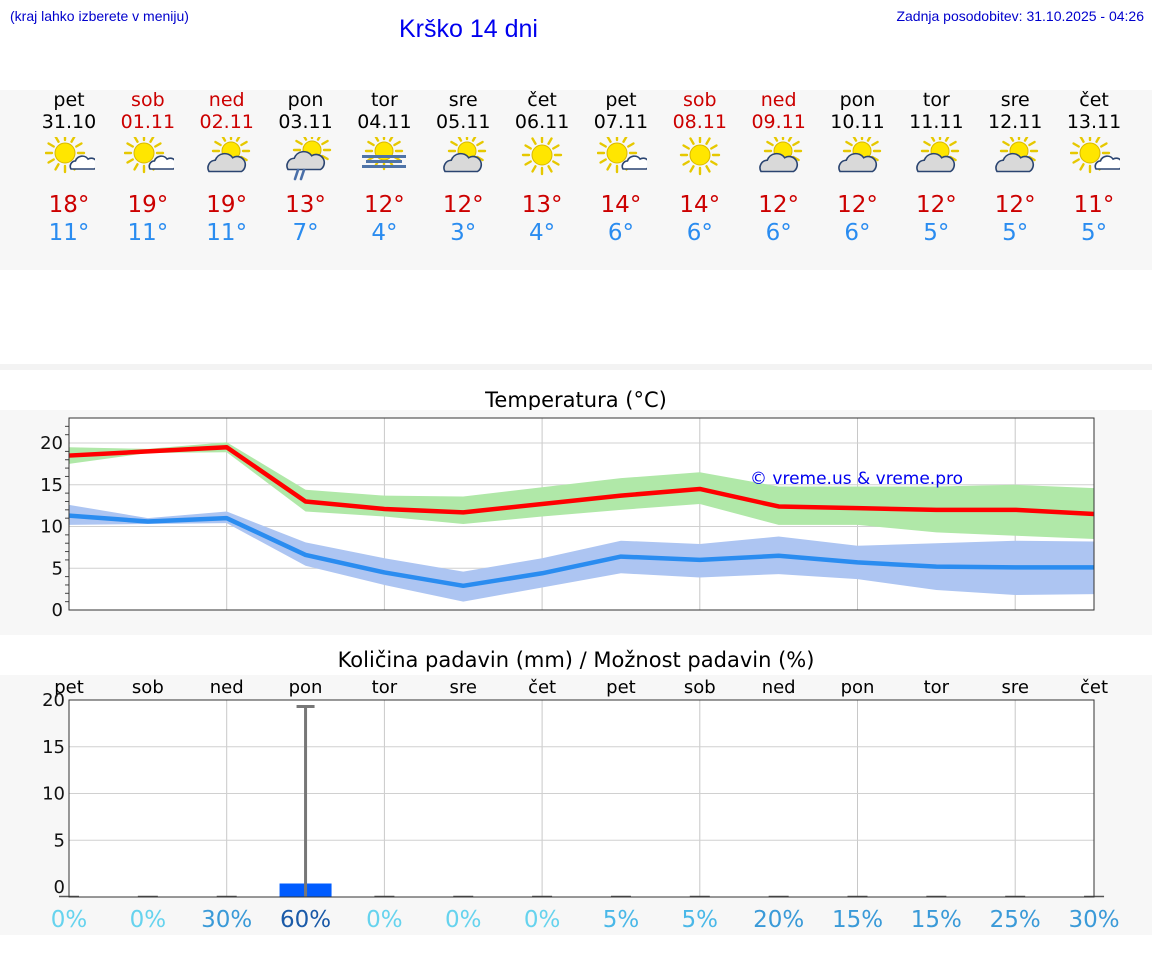  Describe the element at coordinates (700, 100) in the screenshot. I see `day-name: sob` at that location.